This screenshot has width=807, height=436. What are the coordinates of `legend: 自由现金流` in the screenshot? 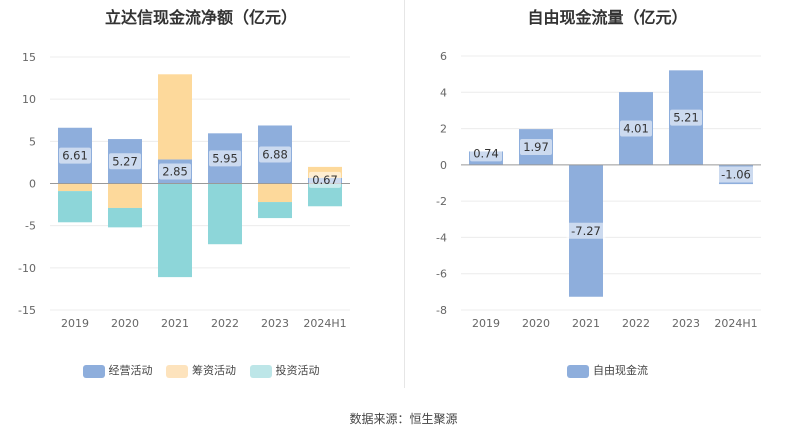 It's located at (607, 370).